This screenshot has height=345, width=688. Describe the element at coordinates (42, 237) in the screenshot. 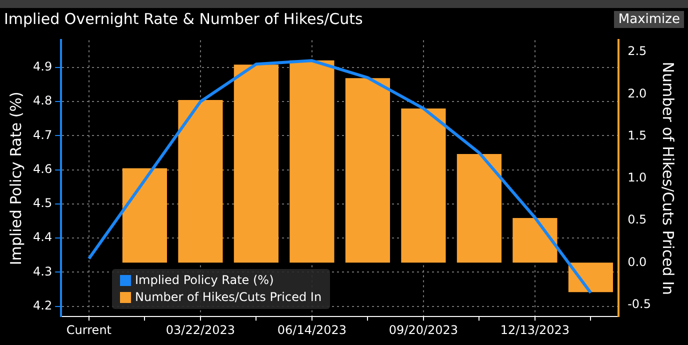

I see `y-tick-label: 4.4` at that location.